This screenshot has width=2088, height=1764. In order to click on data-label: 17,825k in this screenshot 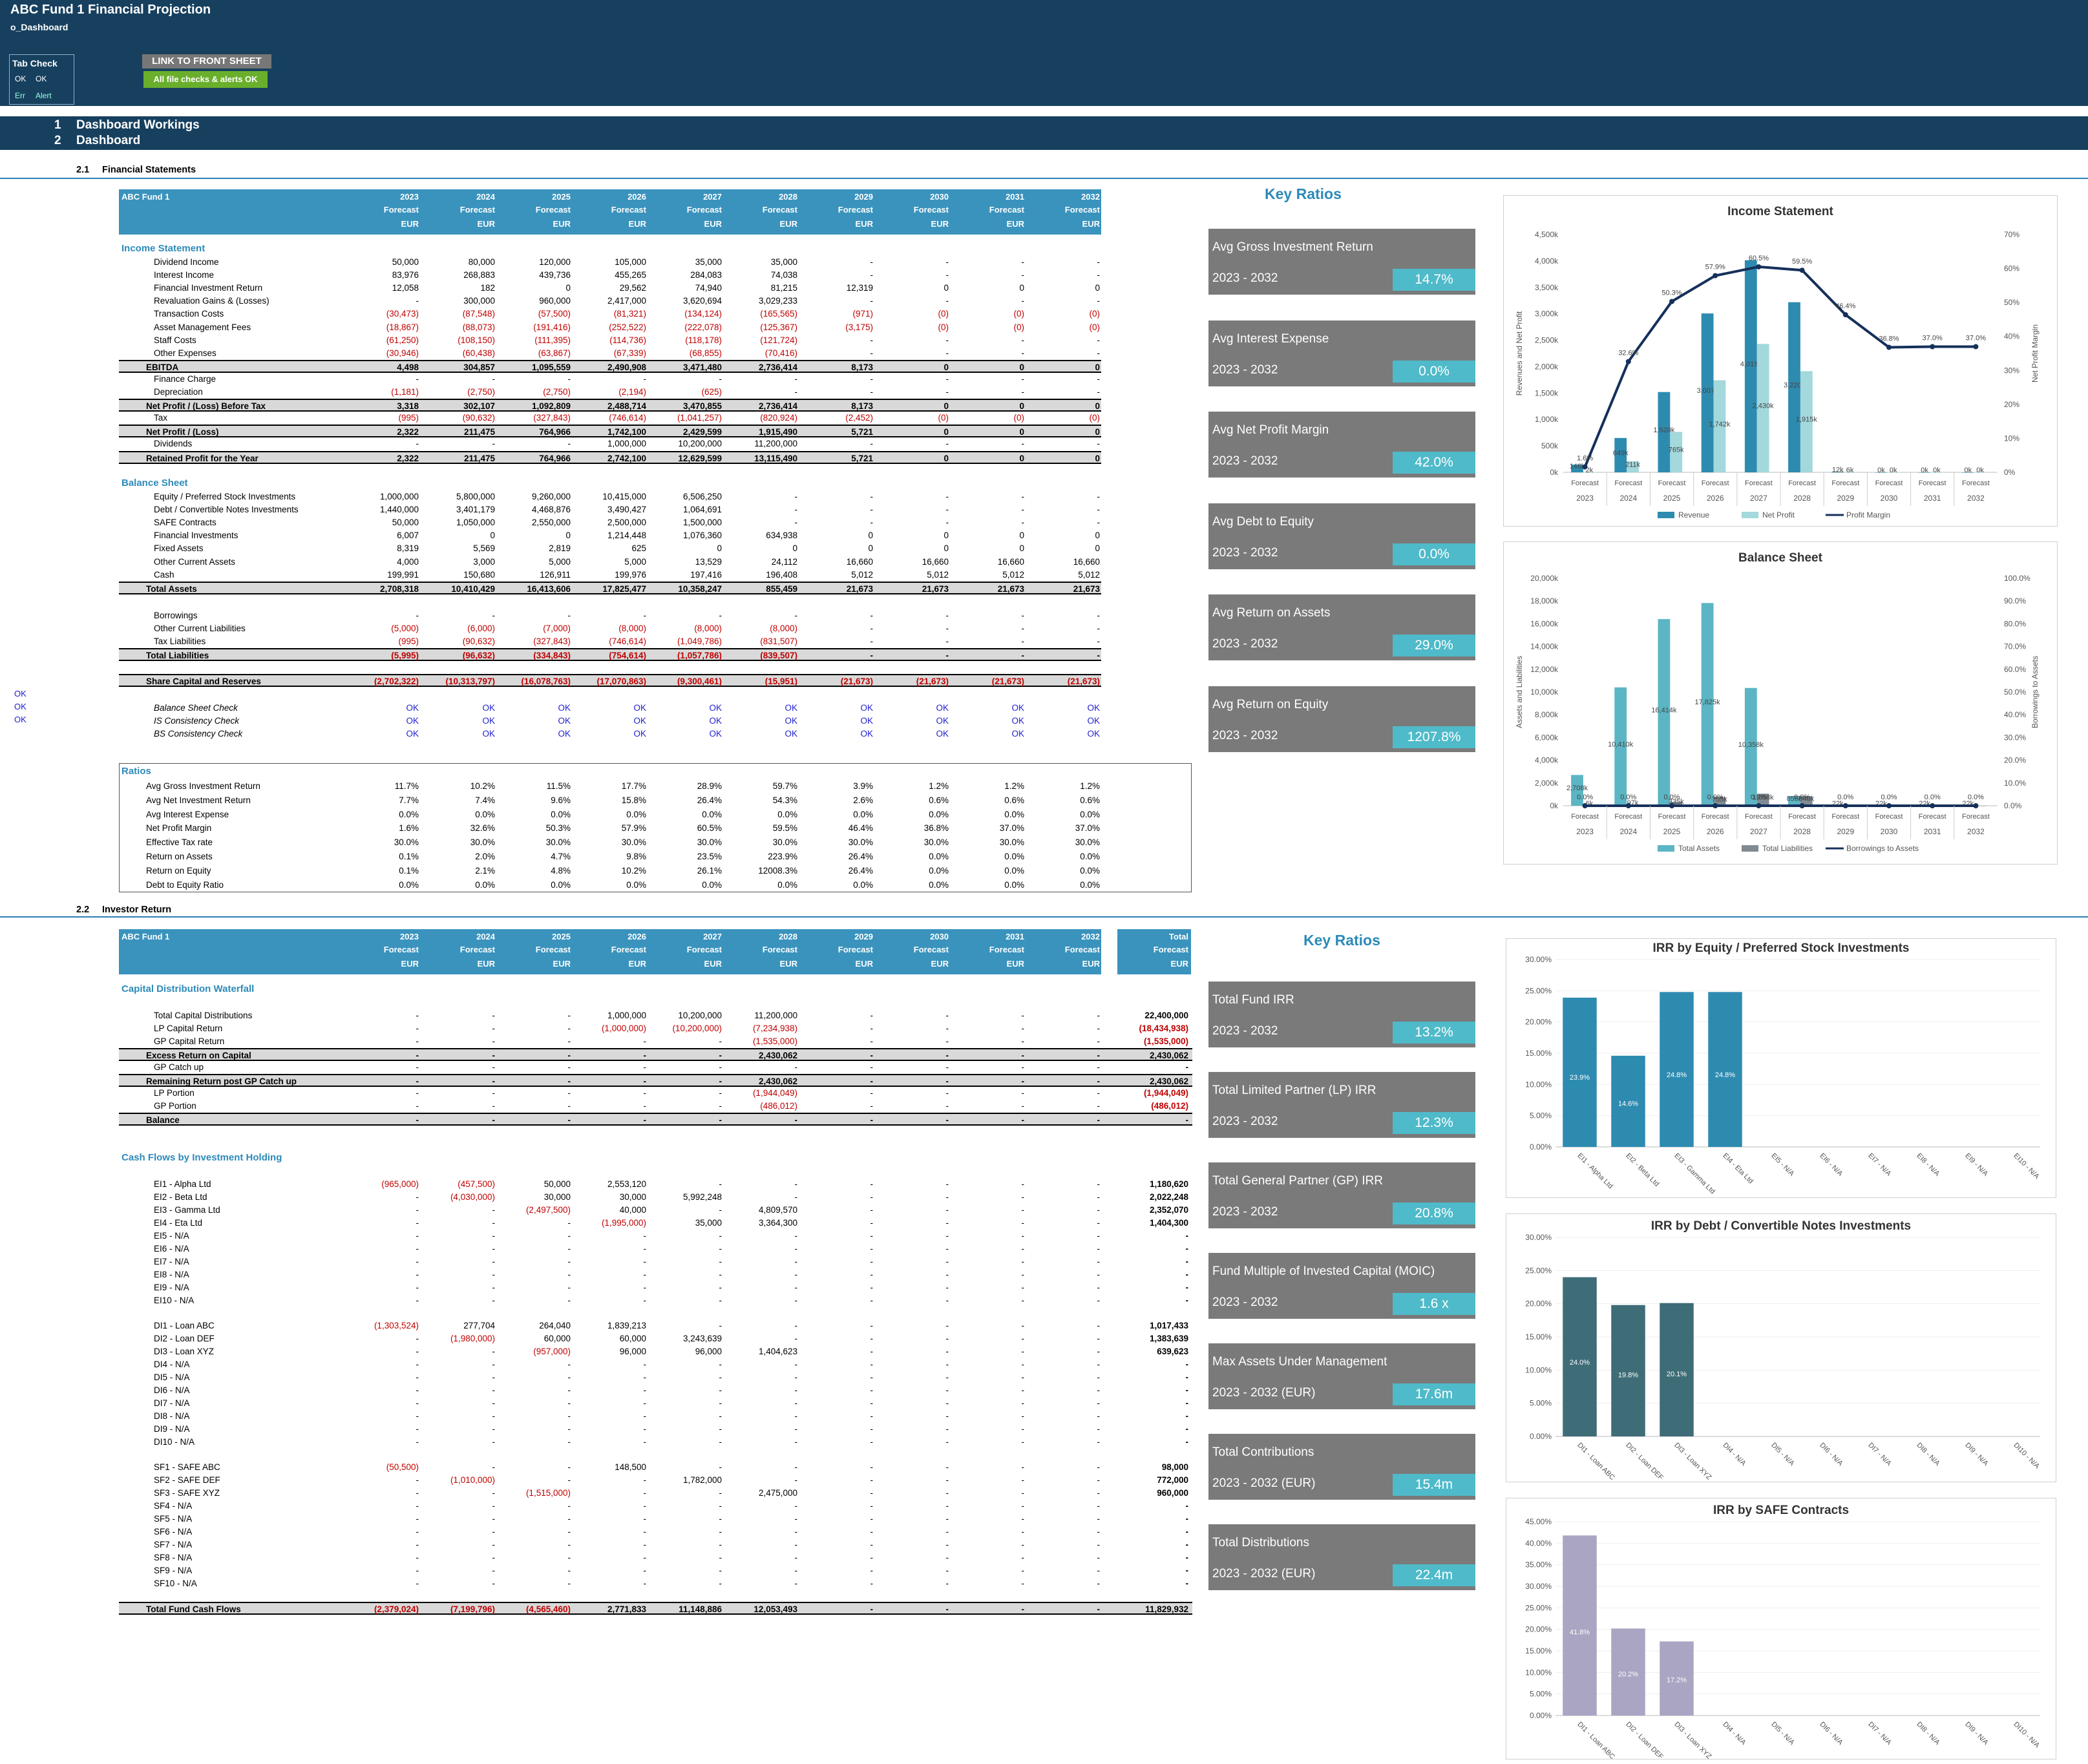, I will do `click(1708, 702)`.